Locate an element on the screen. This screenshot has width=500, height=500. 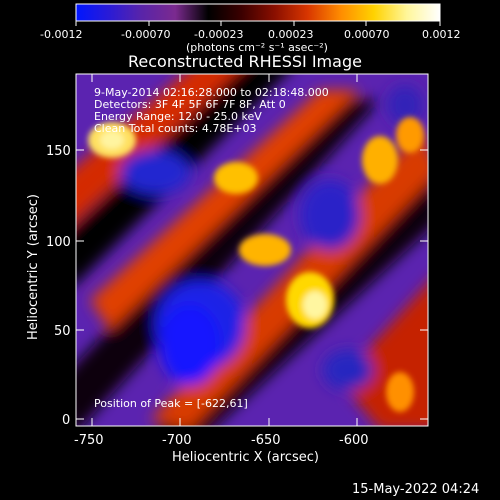
colorbar-tick-4: 0.00070 is located at coordinates (367, 34).